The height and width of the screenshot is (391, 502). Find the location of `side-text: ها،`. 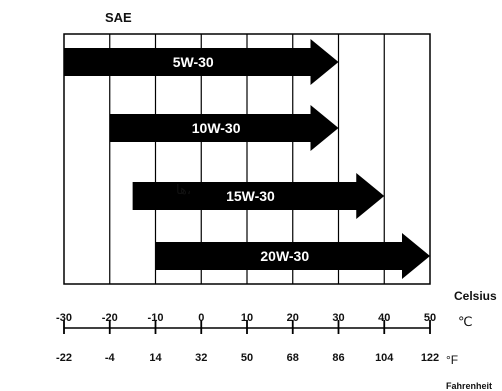

side-text: ها، is located at coordinates (184, 190).